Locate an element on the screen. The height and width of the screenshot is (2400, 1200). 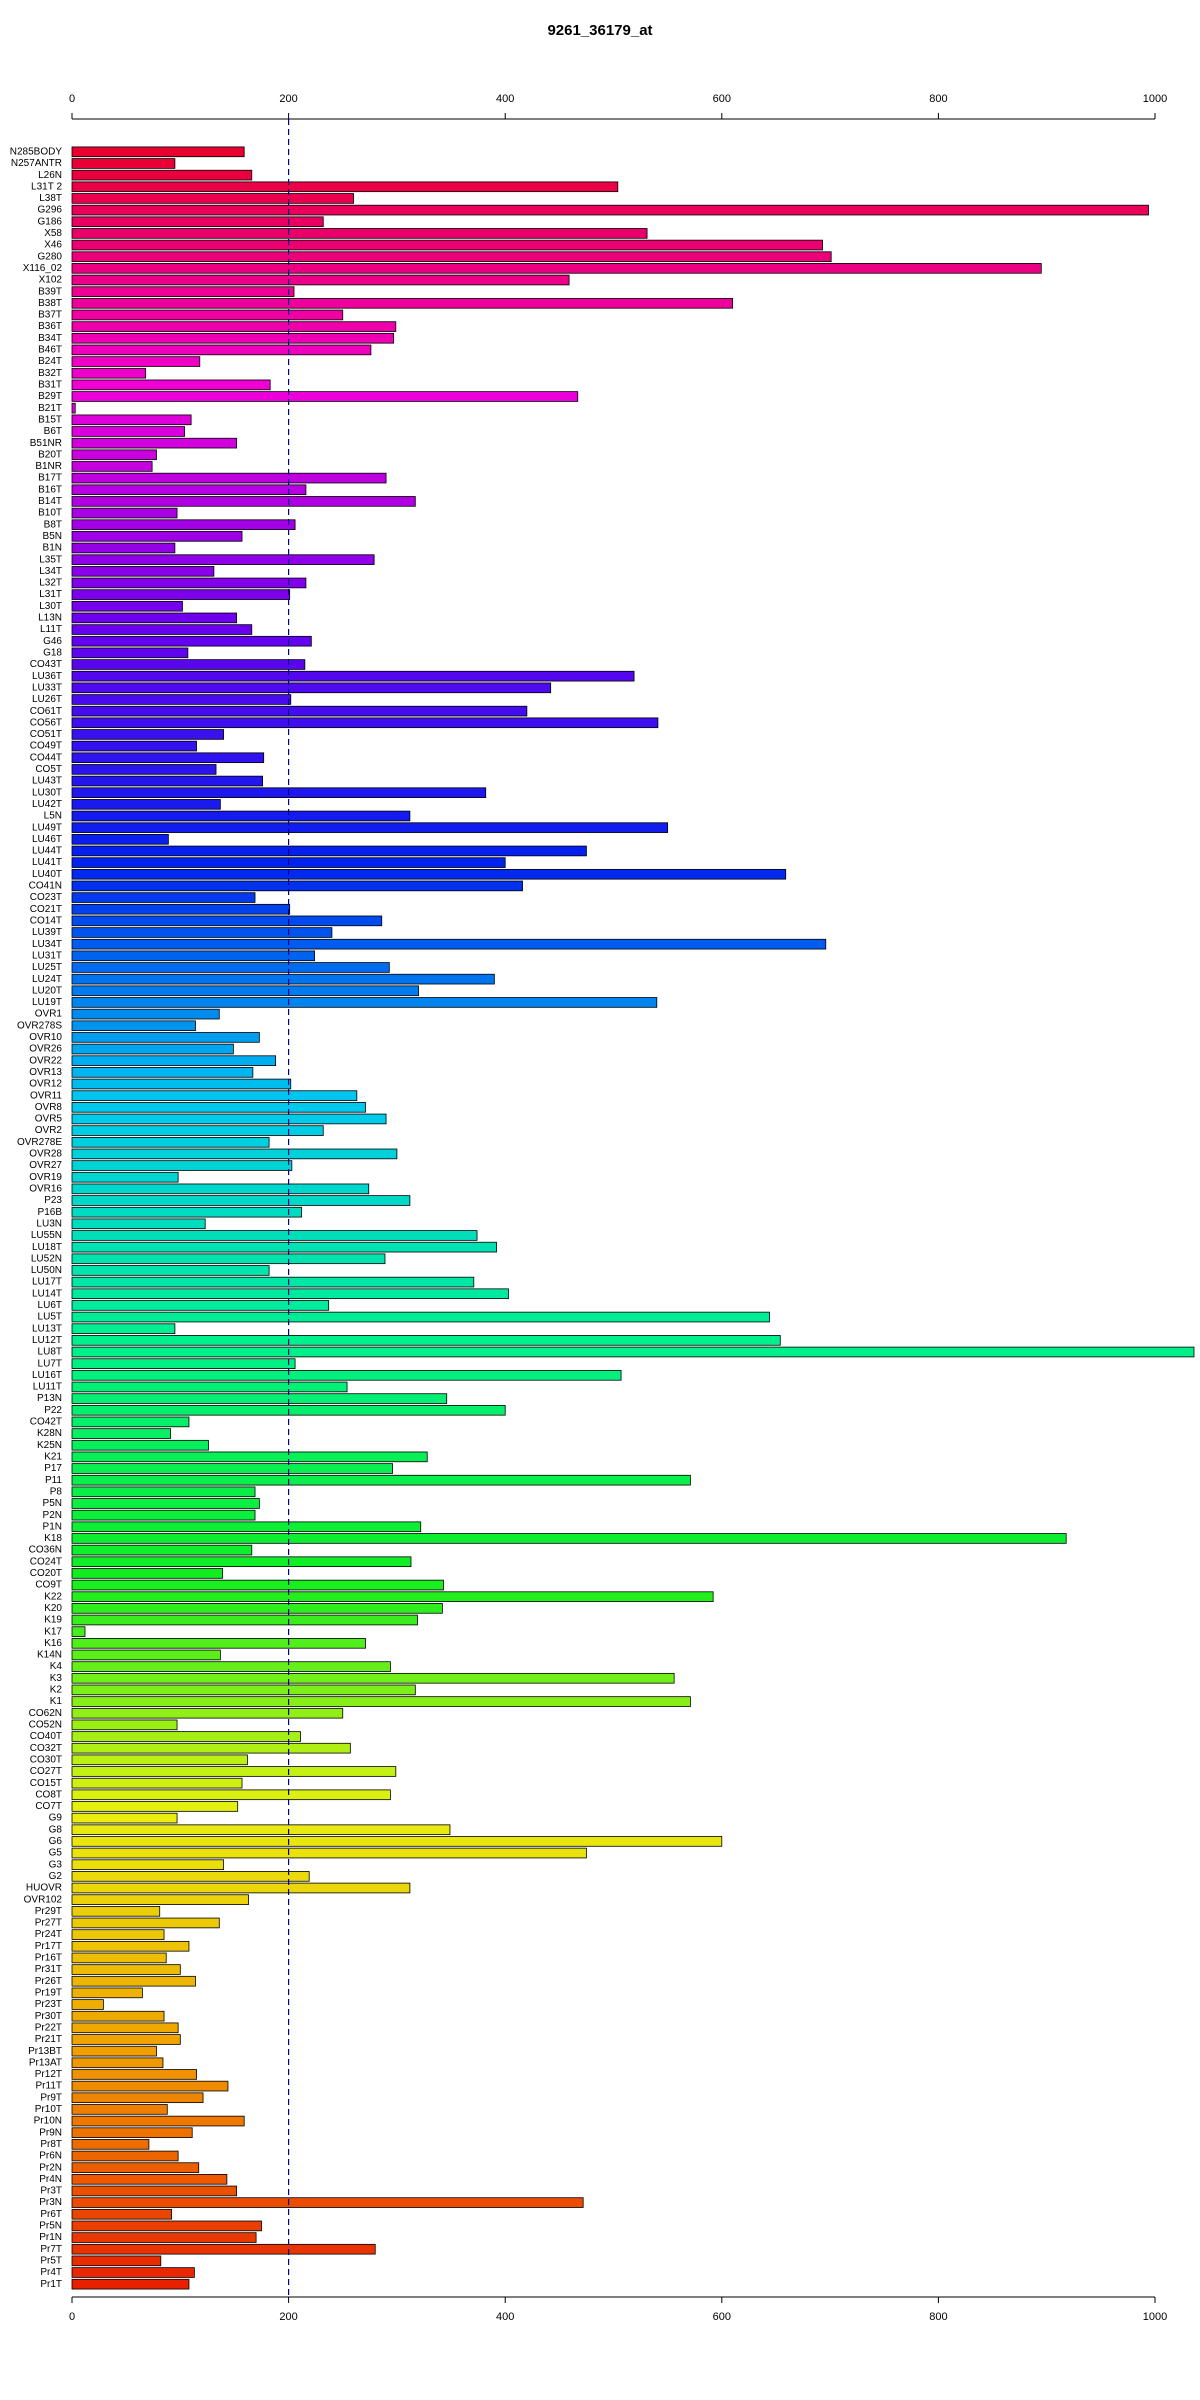
y-tick-label: CO20T is located at coordinates (46, 1573).